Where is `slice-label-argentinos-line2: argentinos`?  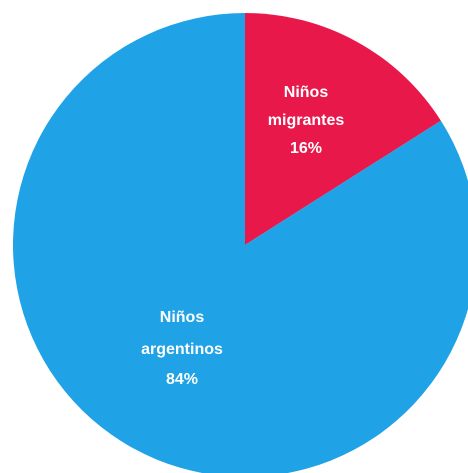
slice-label-argentinos-line2: argentinos is located at coordinates (182, 349).